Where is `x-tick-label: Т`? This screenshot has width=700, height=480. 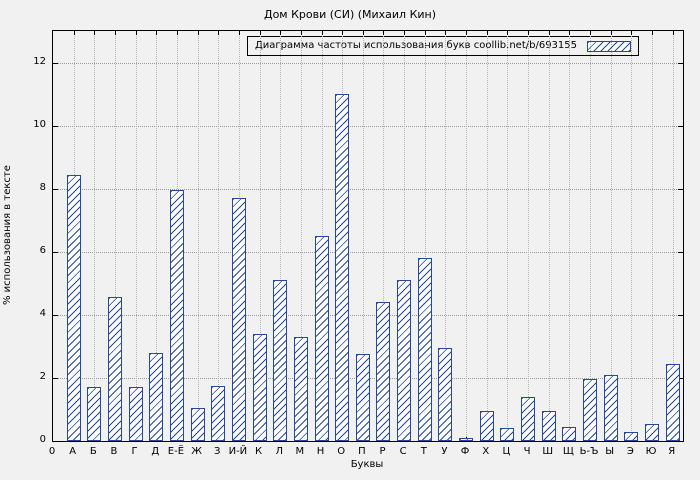
x-tick-label: Т is located at coordinates (423, 451).